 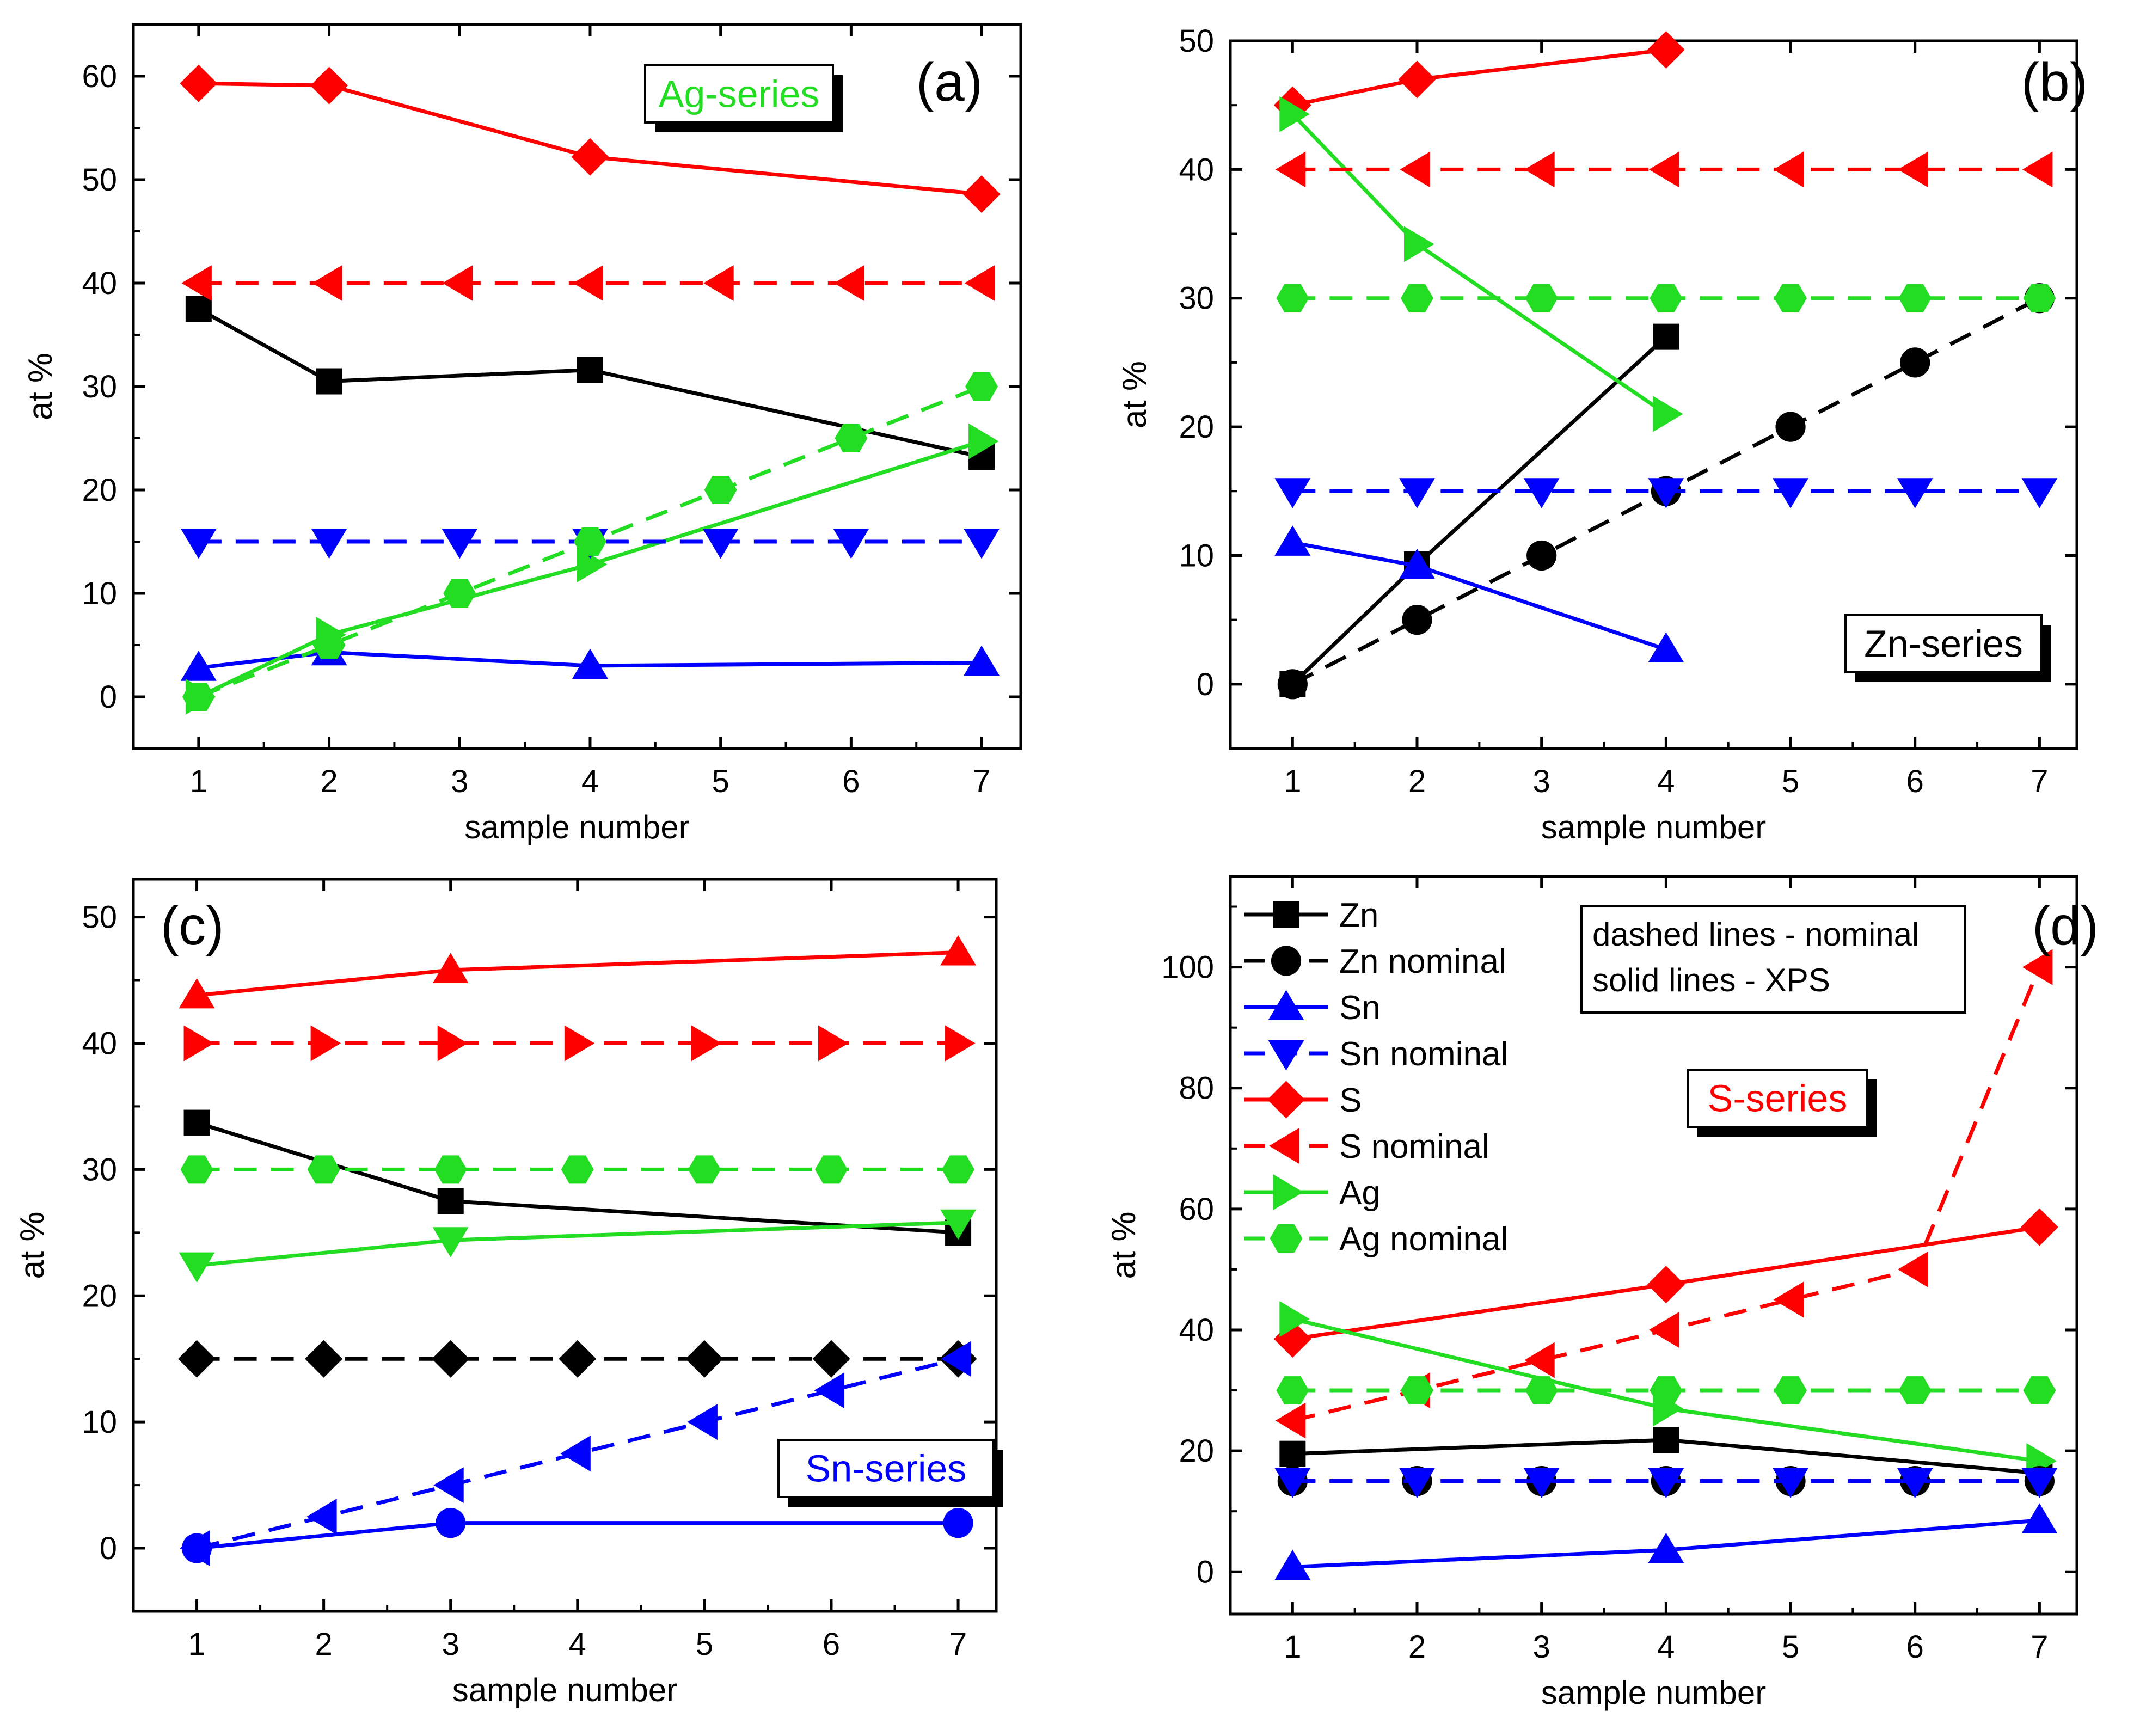 What do you see at coordinates (1943, 644) in the screenshot?
I see `panel-b-series-box-label: Zn-series` at bounding box center [1943, 644].